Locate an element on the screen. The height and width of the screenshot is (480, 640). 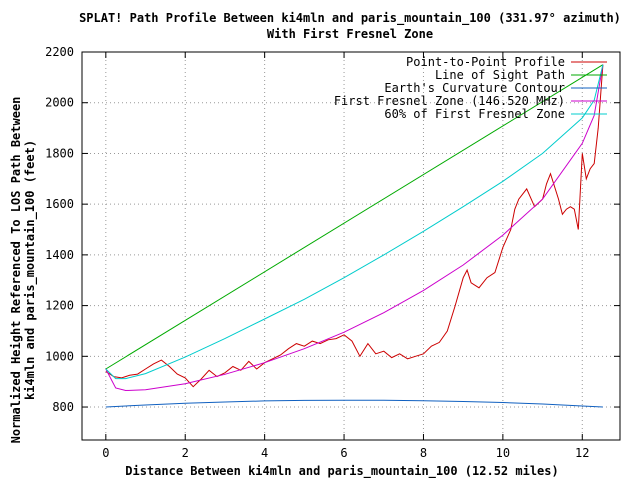
series-line-earth-s-curvature-contour is located at coordinates (354, 403).